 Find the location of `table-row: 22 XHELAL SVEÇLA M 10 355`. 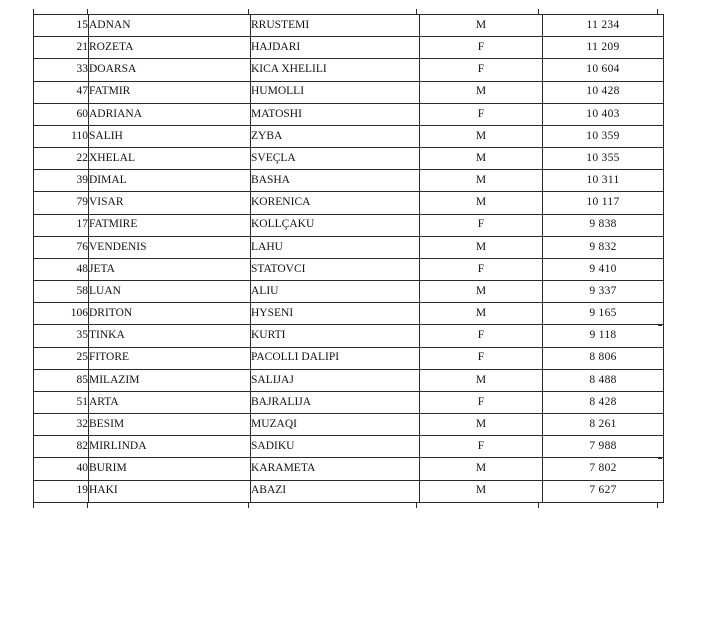

table-row: 22 XHELAL SVEÇLA M 10 355 is located at coordinates (348, 159).